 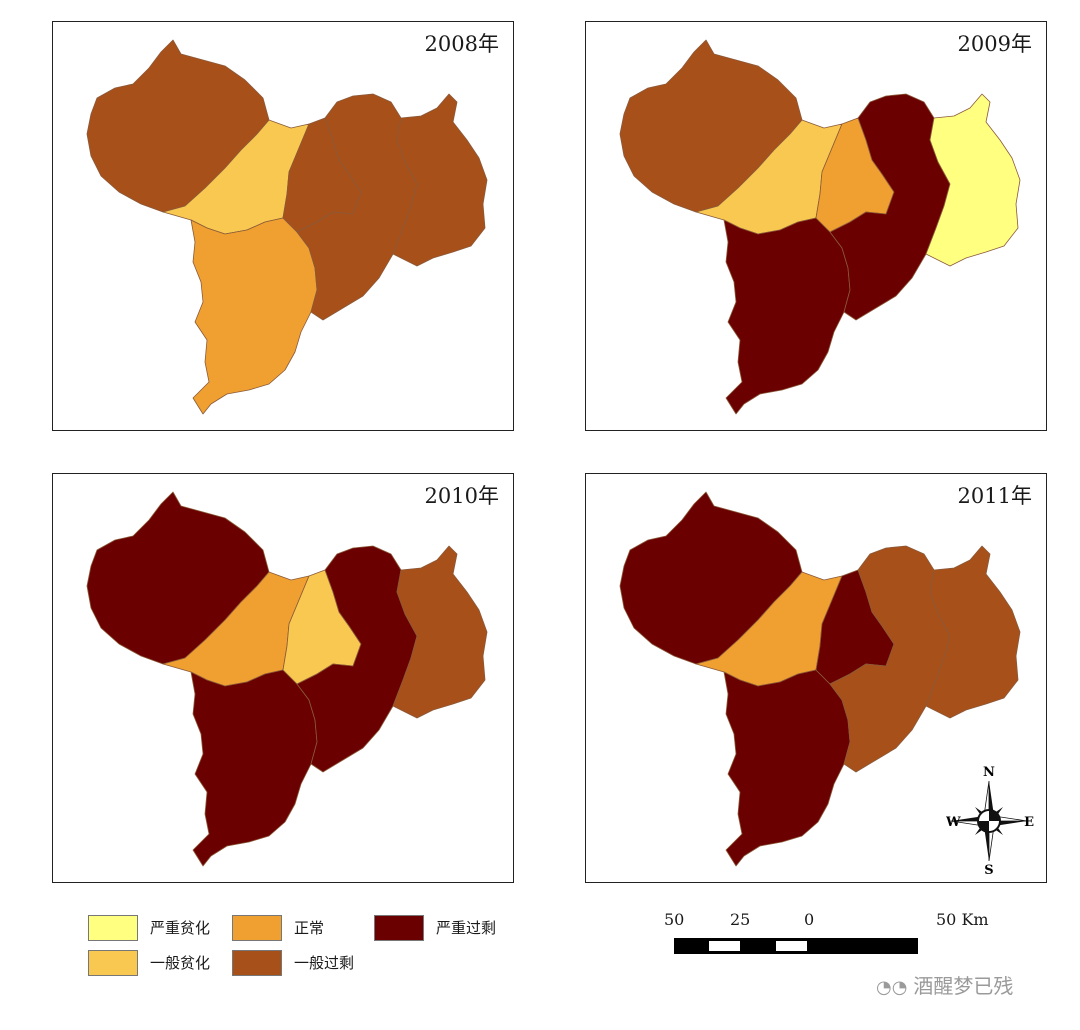 What do you see at coordinates (466, 928) in the screenshot?
I see `legend-label: 严重过剩` at bounding box center [466, 928].